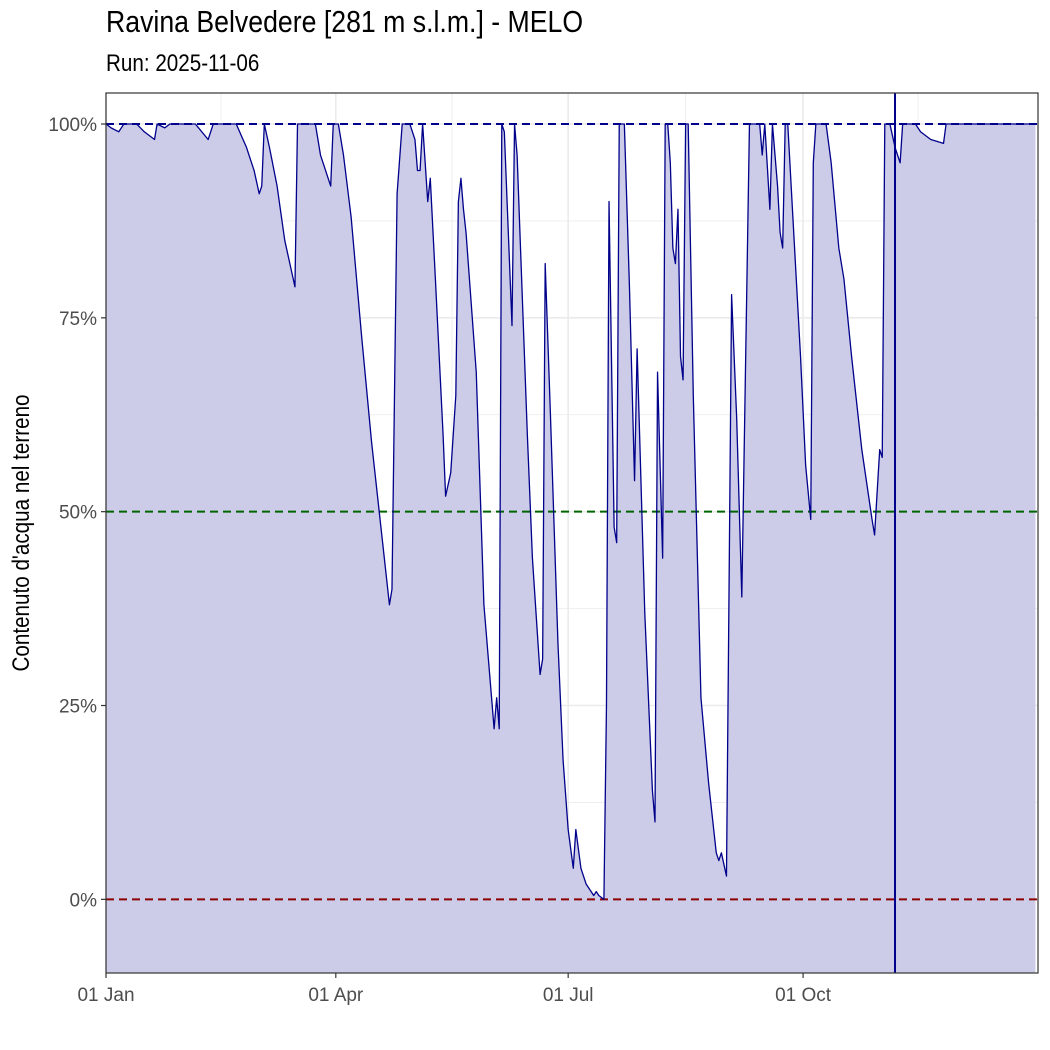  I want to click on chart-title: Ravina Belvedere [281 m s.l.m.] - MELO, so click(345, 21).